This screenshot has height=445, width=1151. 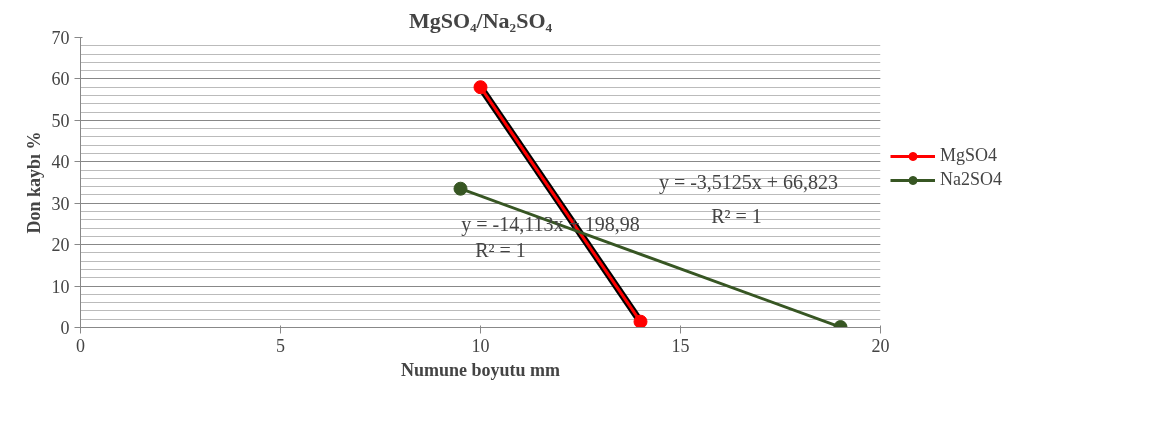 I want to click on x-tick-label: 0, so click(x=80, y=345).